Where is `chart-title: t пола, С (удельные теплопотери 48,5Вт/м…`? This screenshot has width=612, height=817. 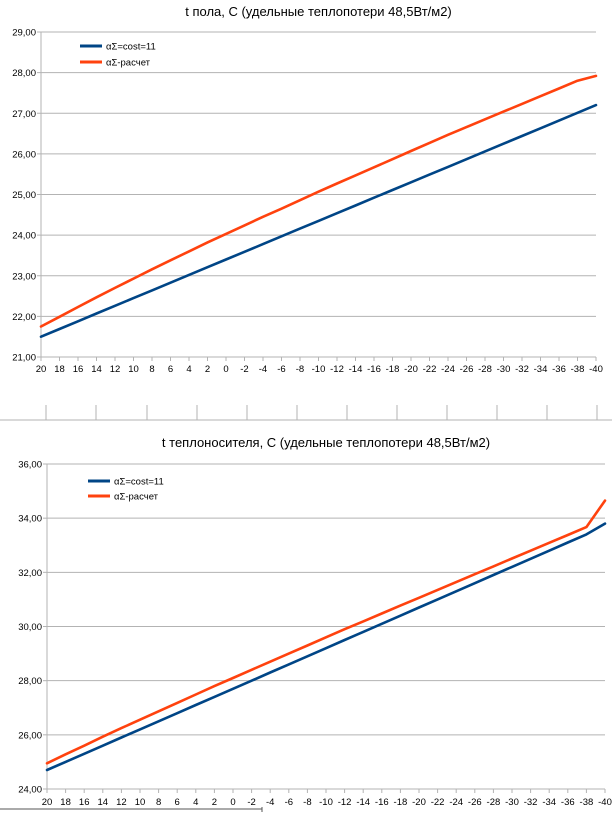 chart-title: t пола, С (удельные теплопотери 48,5Вт/м… is located at coordinates (318, 11).